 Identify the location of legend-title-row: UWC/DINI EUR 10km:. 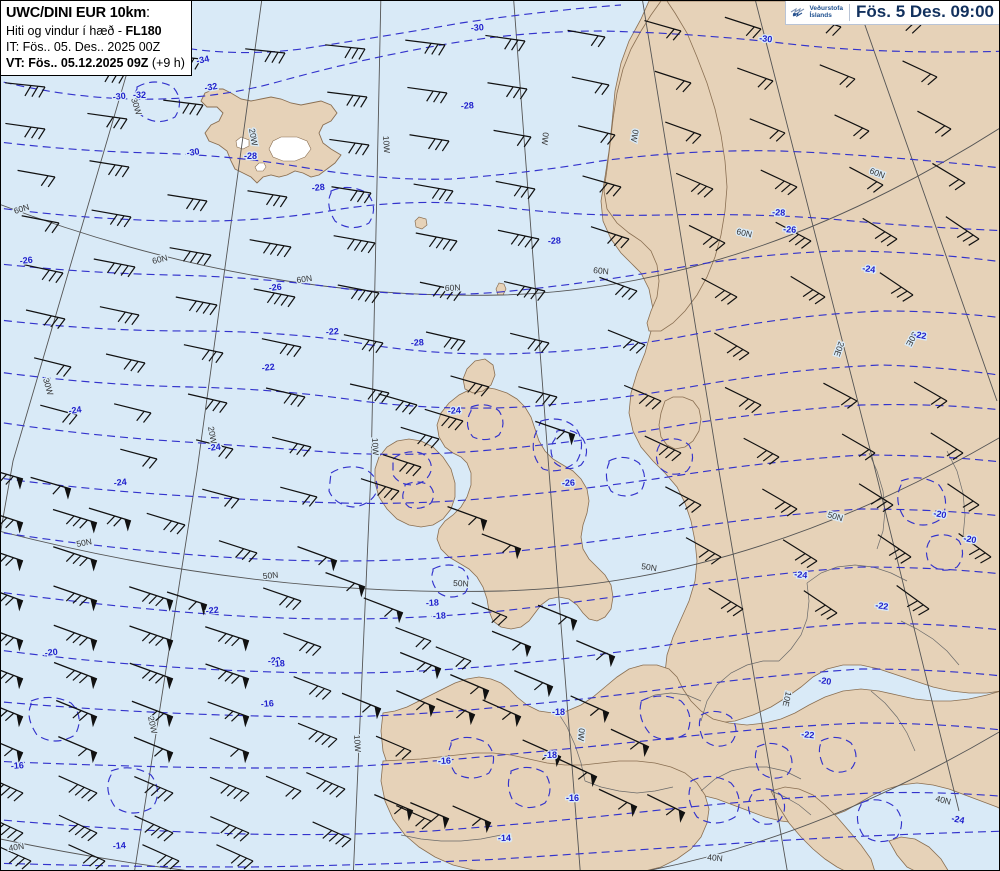
(95, 13).